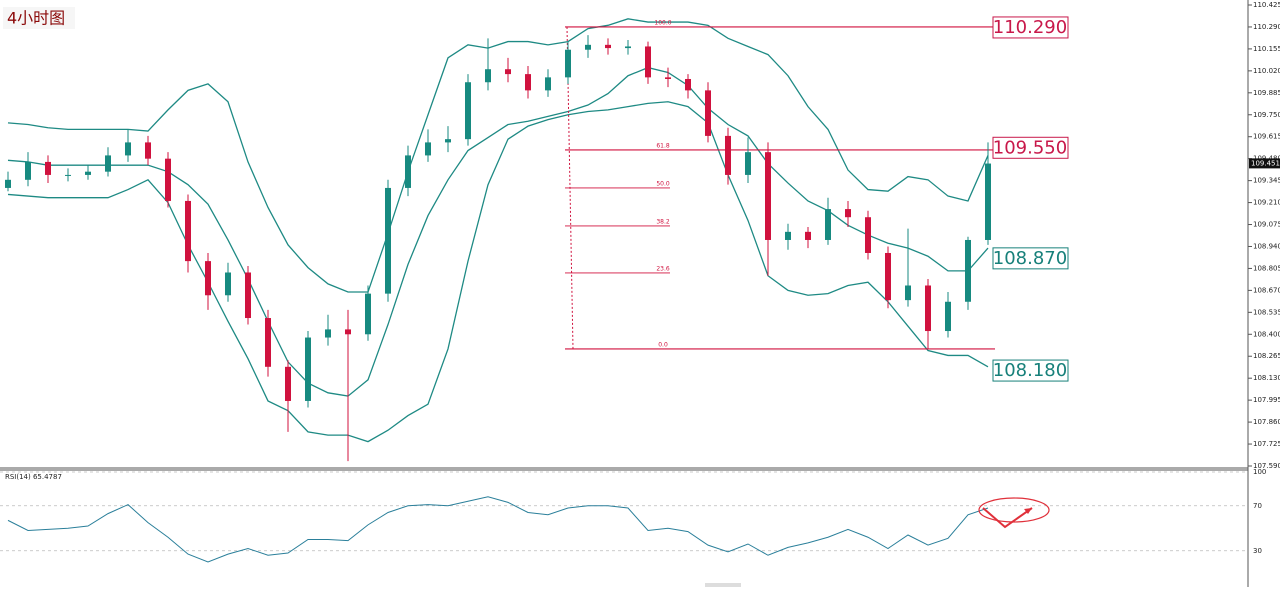  I want to click on y-tick-label: 110.290, so click(1266, 27).